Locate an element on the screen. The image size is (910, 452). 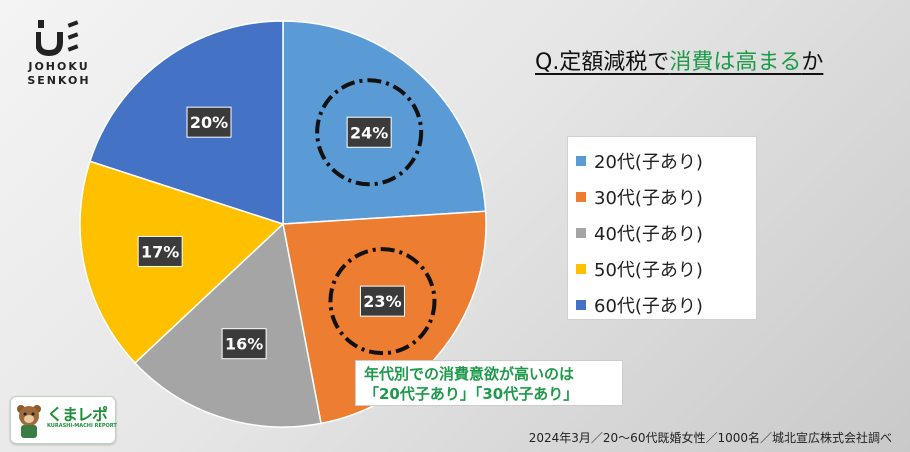
data-label-60: 20% is located at coordinates (209, 122).